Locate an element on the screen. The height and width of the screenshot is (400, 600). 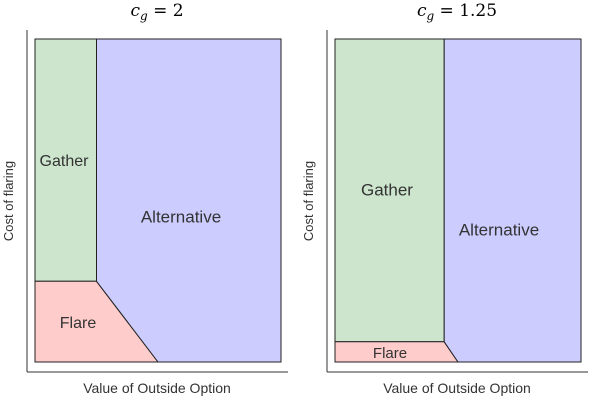
panel-1-title: cg = 2 is located at coordinates (156, 12).